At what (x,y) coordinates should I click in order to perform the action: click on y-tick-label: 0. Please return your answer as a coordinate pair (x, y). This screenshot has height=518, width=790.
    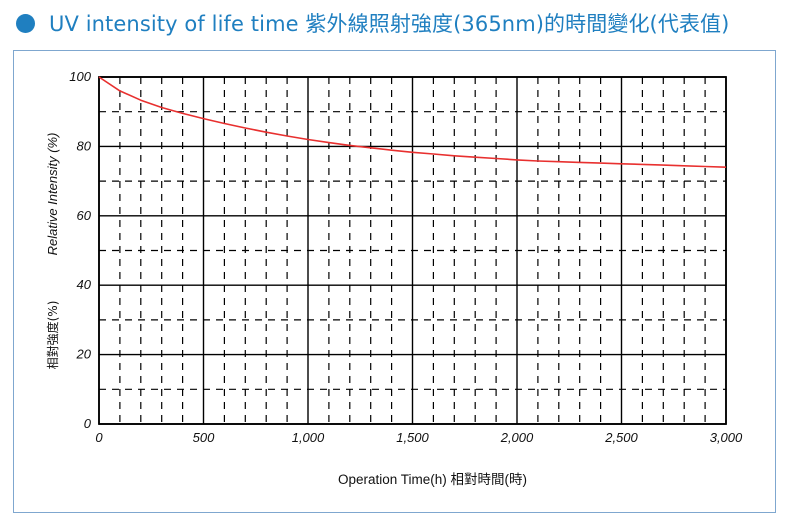
    Looking at the image, I should click on (88, 423).